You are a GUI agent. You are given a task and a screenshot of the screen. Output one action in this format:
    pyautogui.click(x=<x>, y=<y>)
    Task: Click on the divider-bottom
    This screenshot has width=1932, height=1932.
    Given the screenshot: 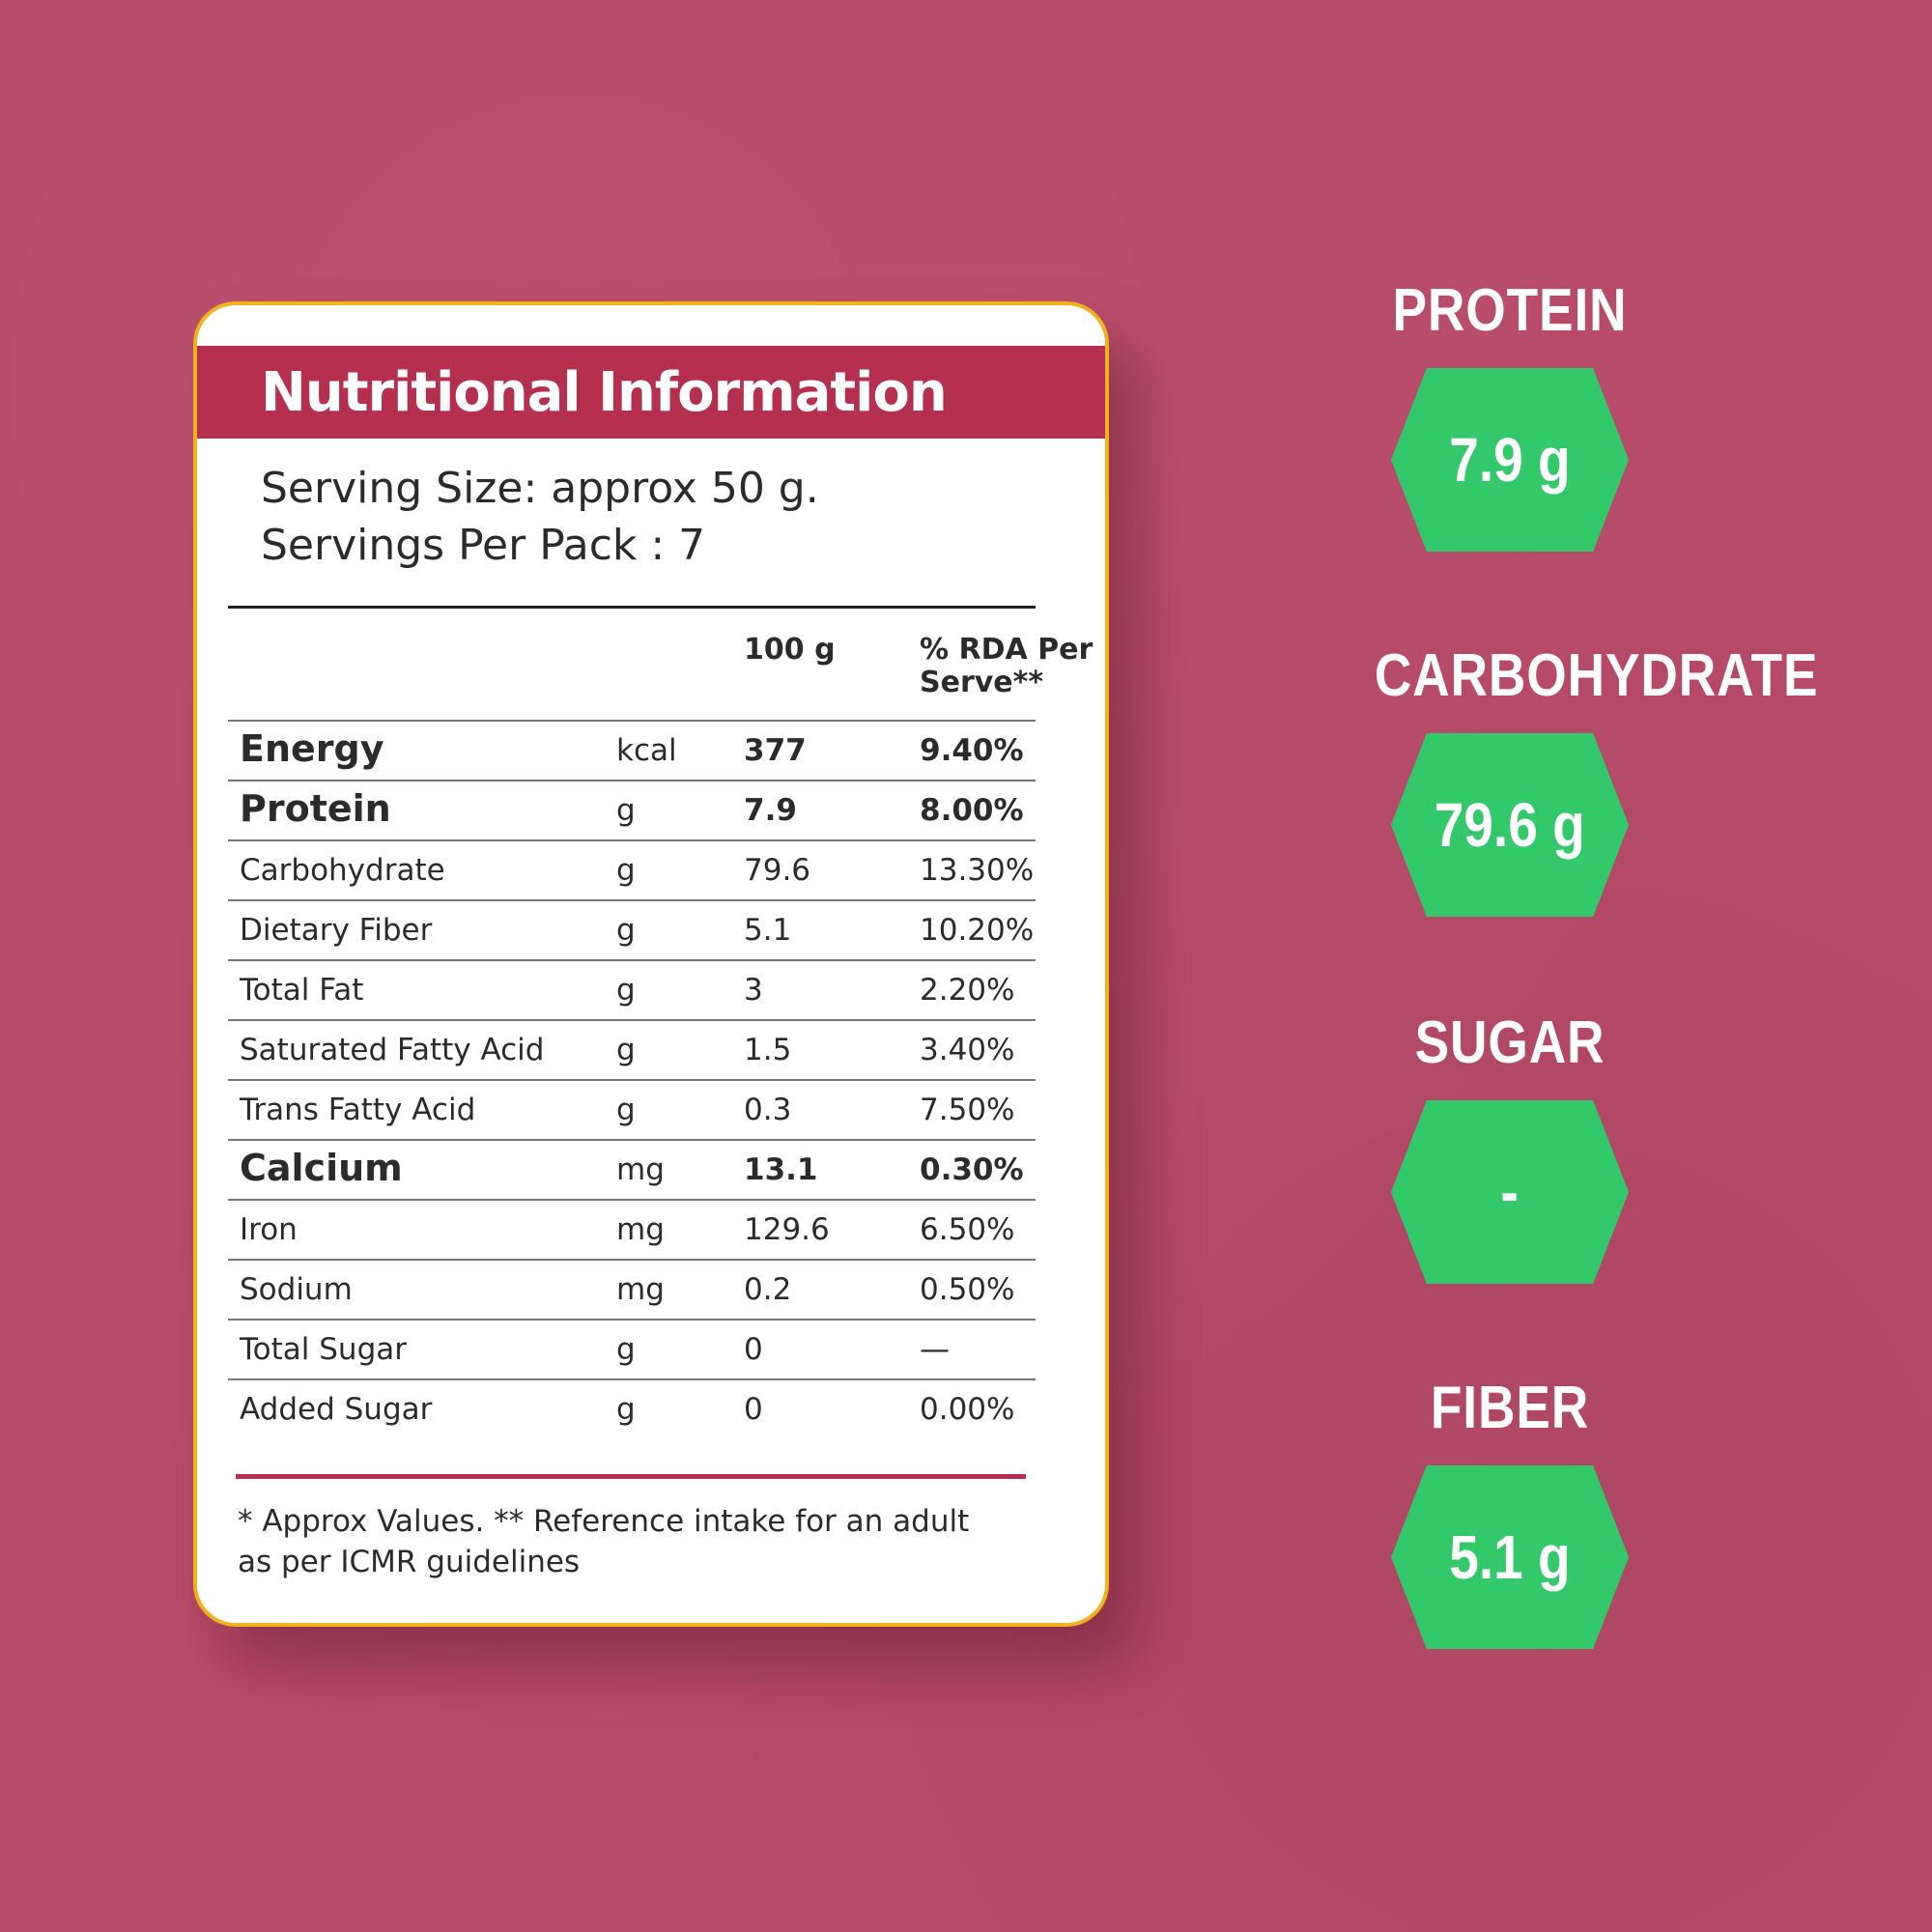 What is the action you would take?
    pyautogui.click(x=631, y=1476)
    